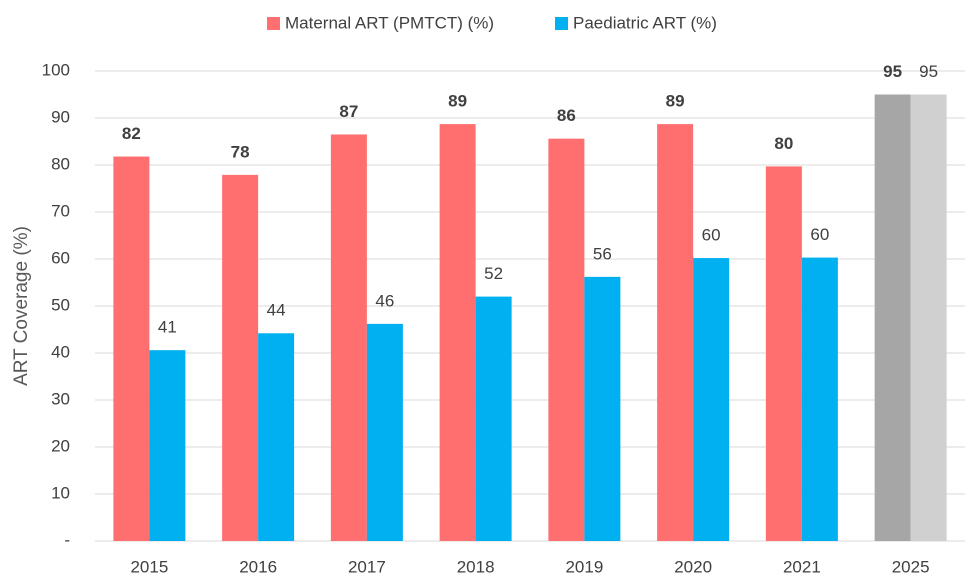  I want to click on y-tick-label: 40, so click(60, 351).